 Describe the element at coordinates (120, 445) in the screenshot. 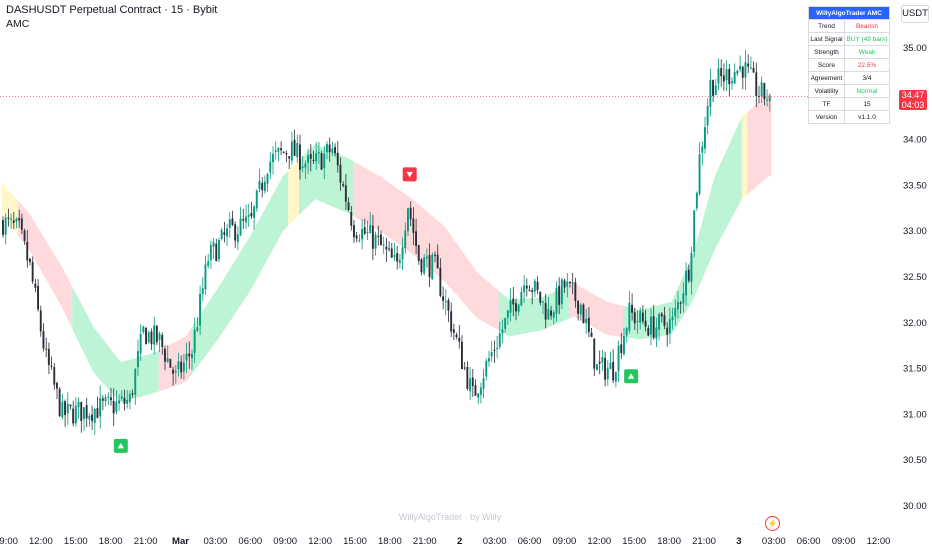

I see `buy-signal-marker` at that location.